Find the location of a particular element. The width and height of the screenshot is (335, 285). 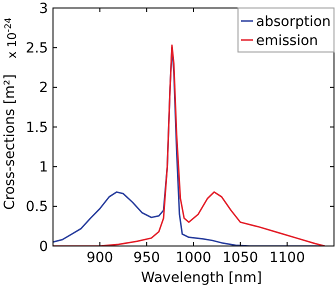

x-tick-label: 900 is located at coordinates (100, 258).